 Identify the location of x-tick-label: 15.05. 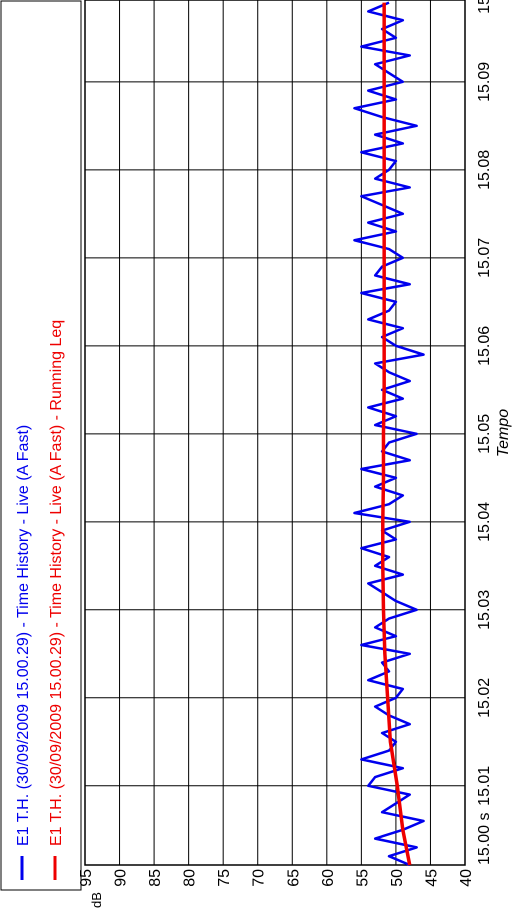
(484, 434).